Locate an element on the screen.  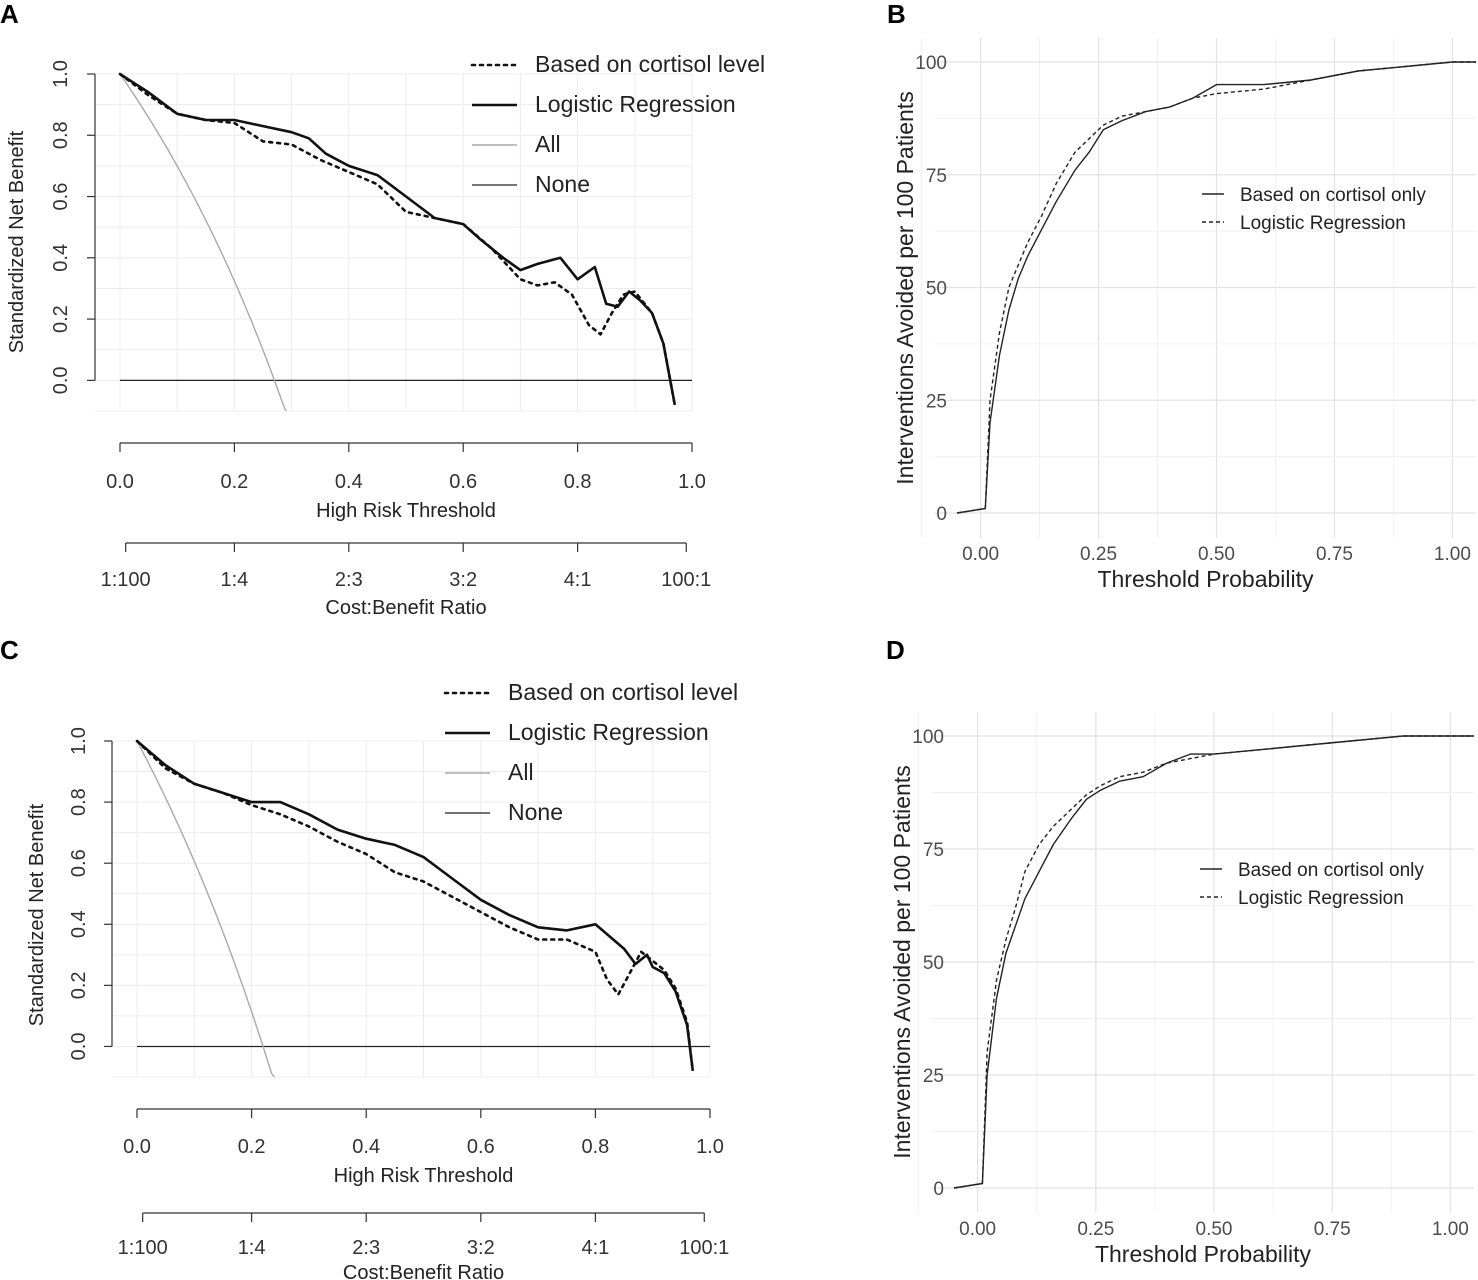
series-based-on-cortisol-level-c is located at coordinates (415, 906).